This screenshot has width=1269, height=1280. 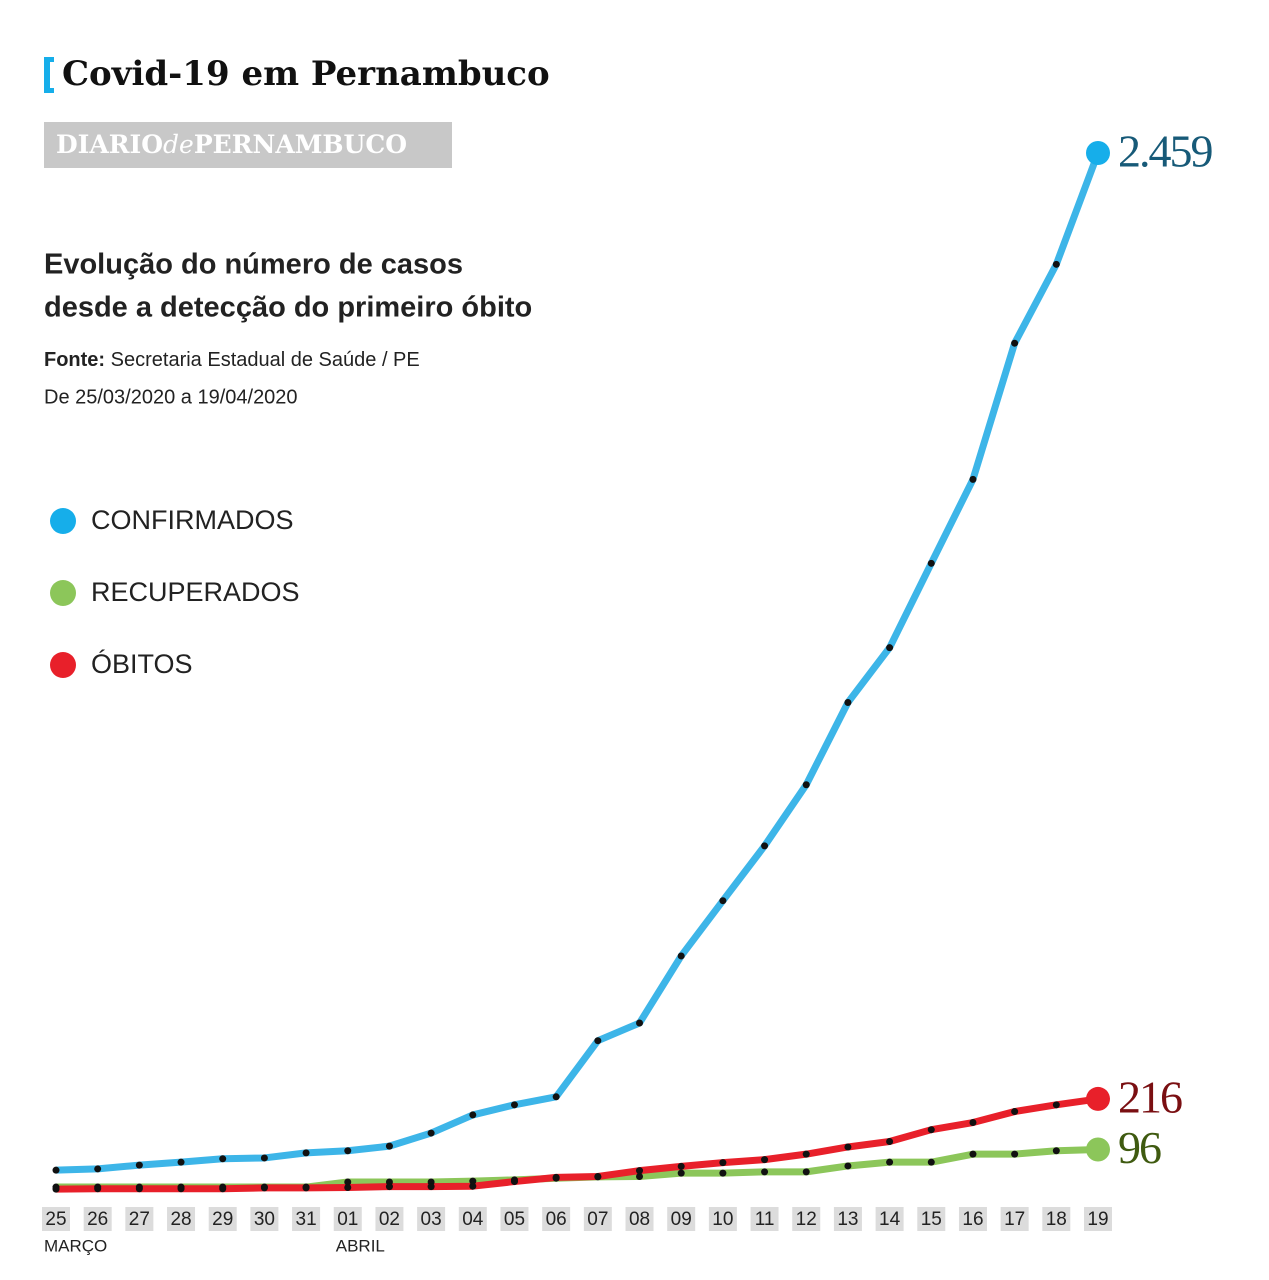 I want to click on x-tick-label: 03, so click(x=431, y=1219).